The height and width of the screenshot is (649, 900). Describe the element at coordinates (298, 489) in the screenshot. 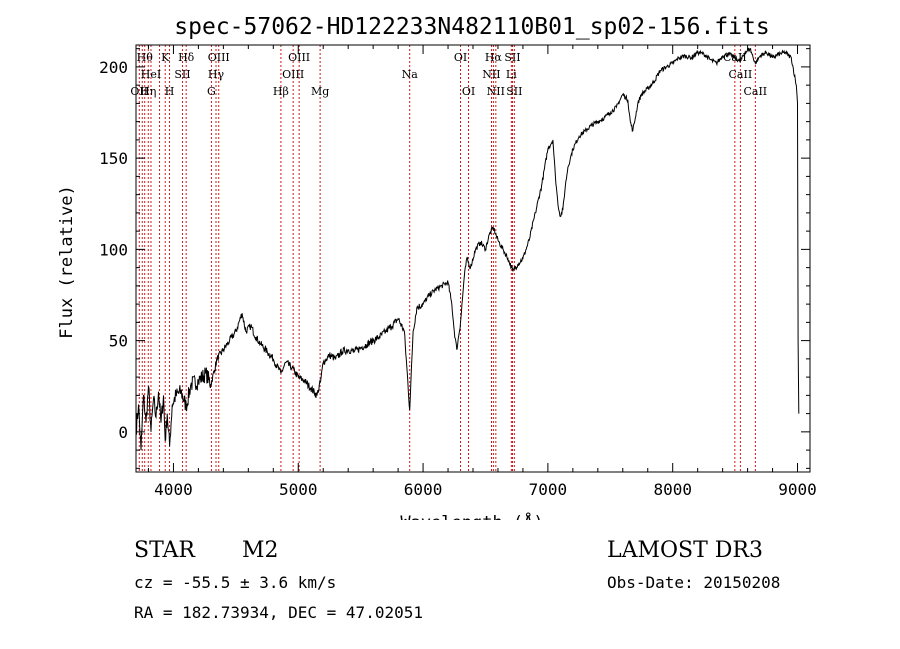

I see `x-tick-label: 5000` at that location.